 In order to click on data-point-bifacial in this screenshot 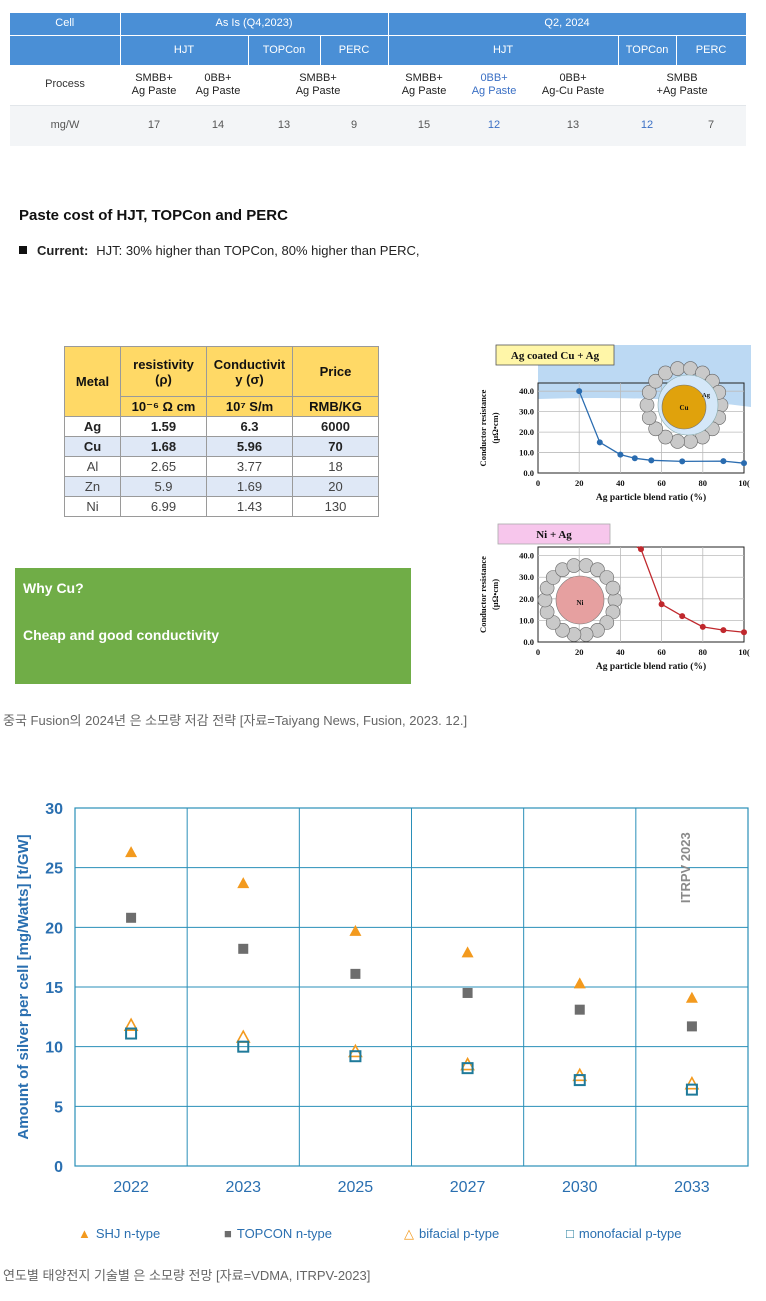, I will do `click(692, 1082)`.